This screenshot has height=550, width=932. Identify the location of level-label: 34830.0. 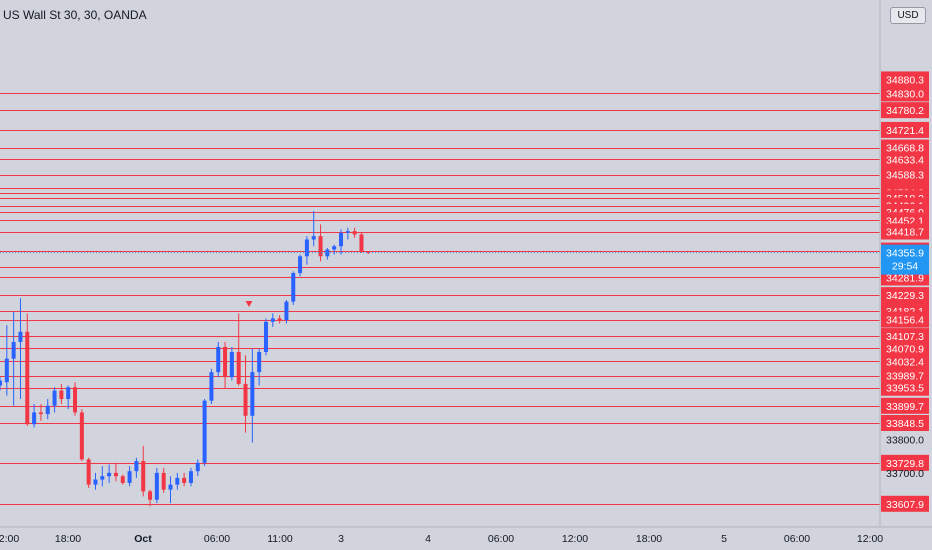
(905, 94).